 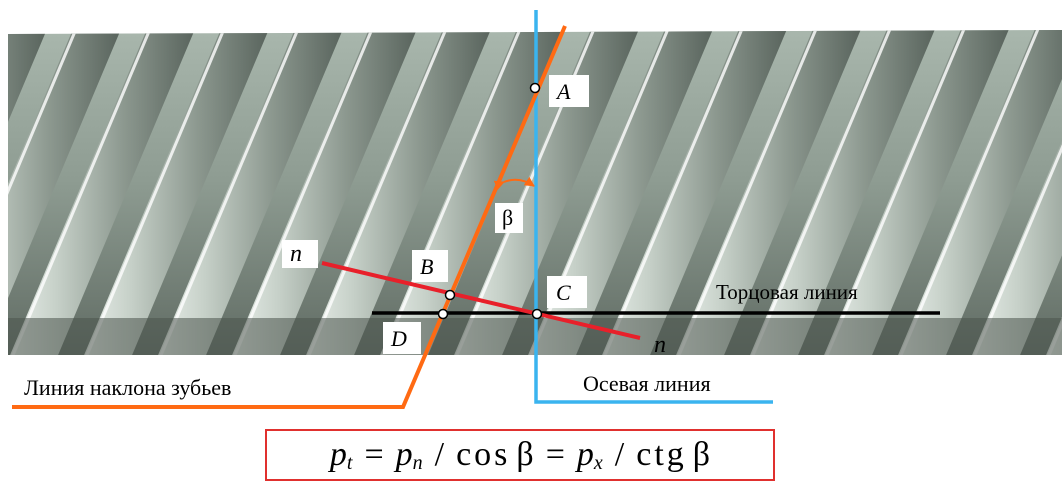 I want to click on formula-p-x: px, so click(x=589, y=455).